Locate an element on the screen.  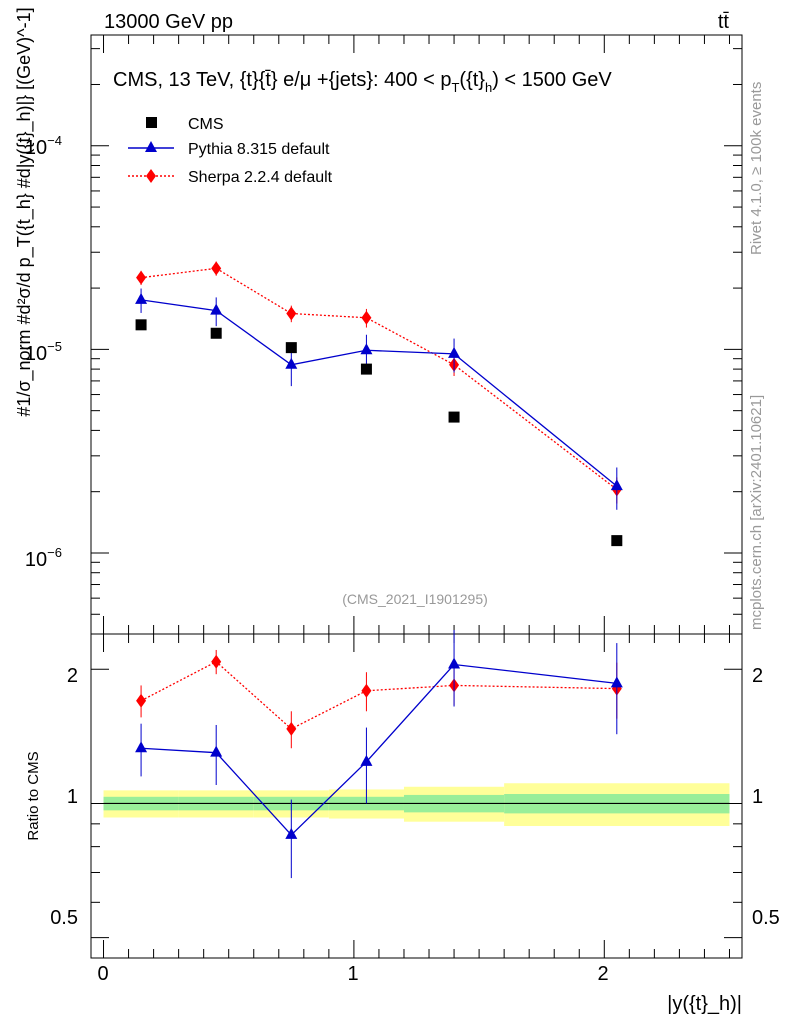
main-ytick-labels: 10⁻⁴ 10⁻⁵ 10⁻⁶ is located at coordinates (43, 352).